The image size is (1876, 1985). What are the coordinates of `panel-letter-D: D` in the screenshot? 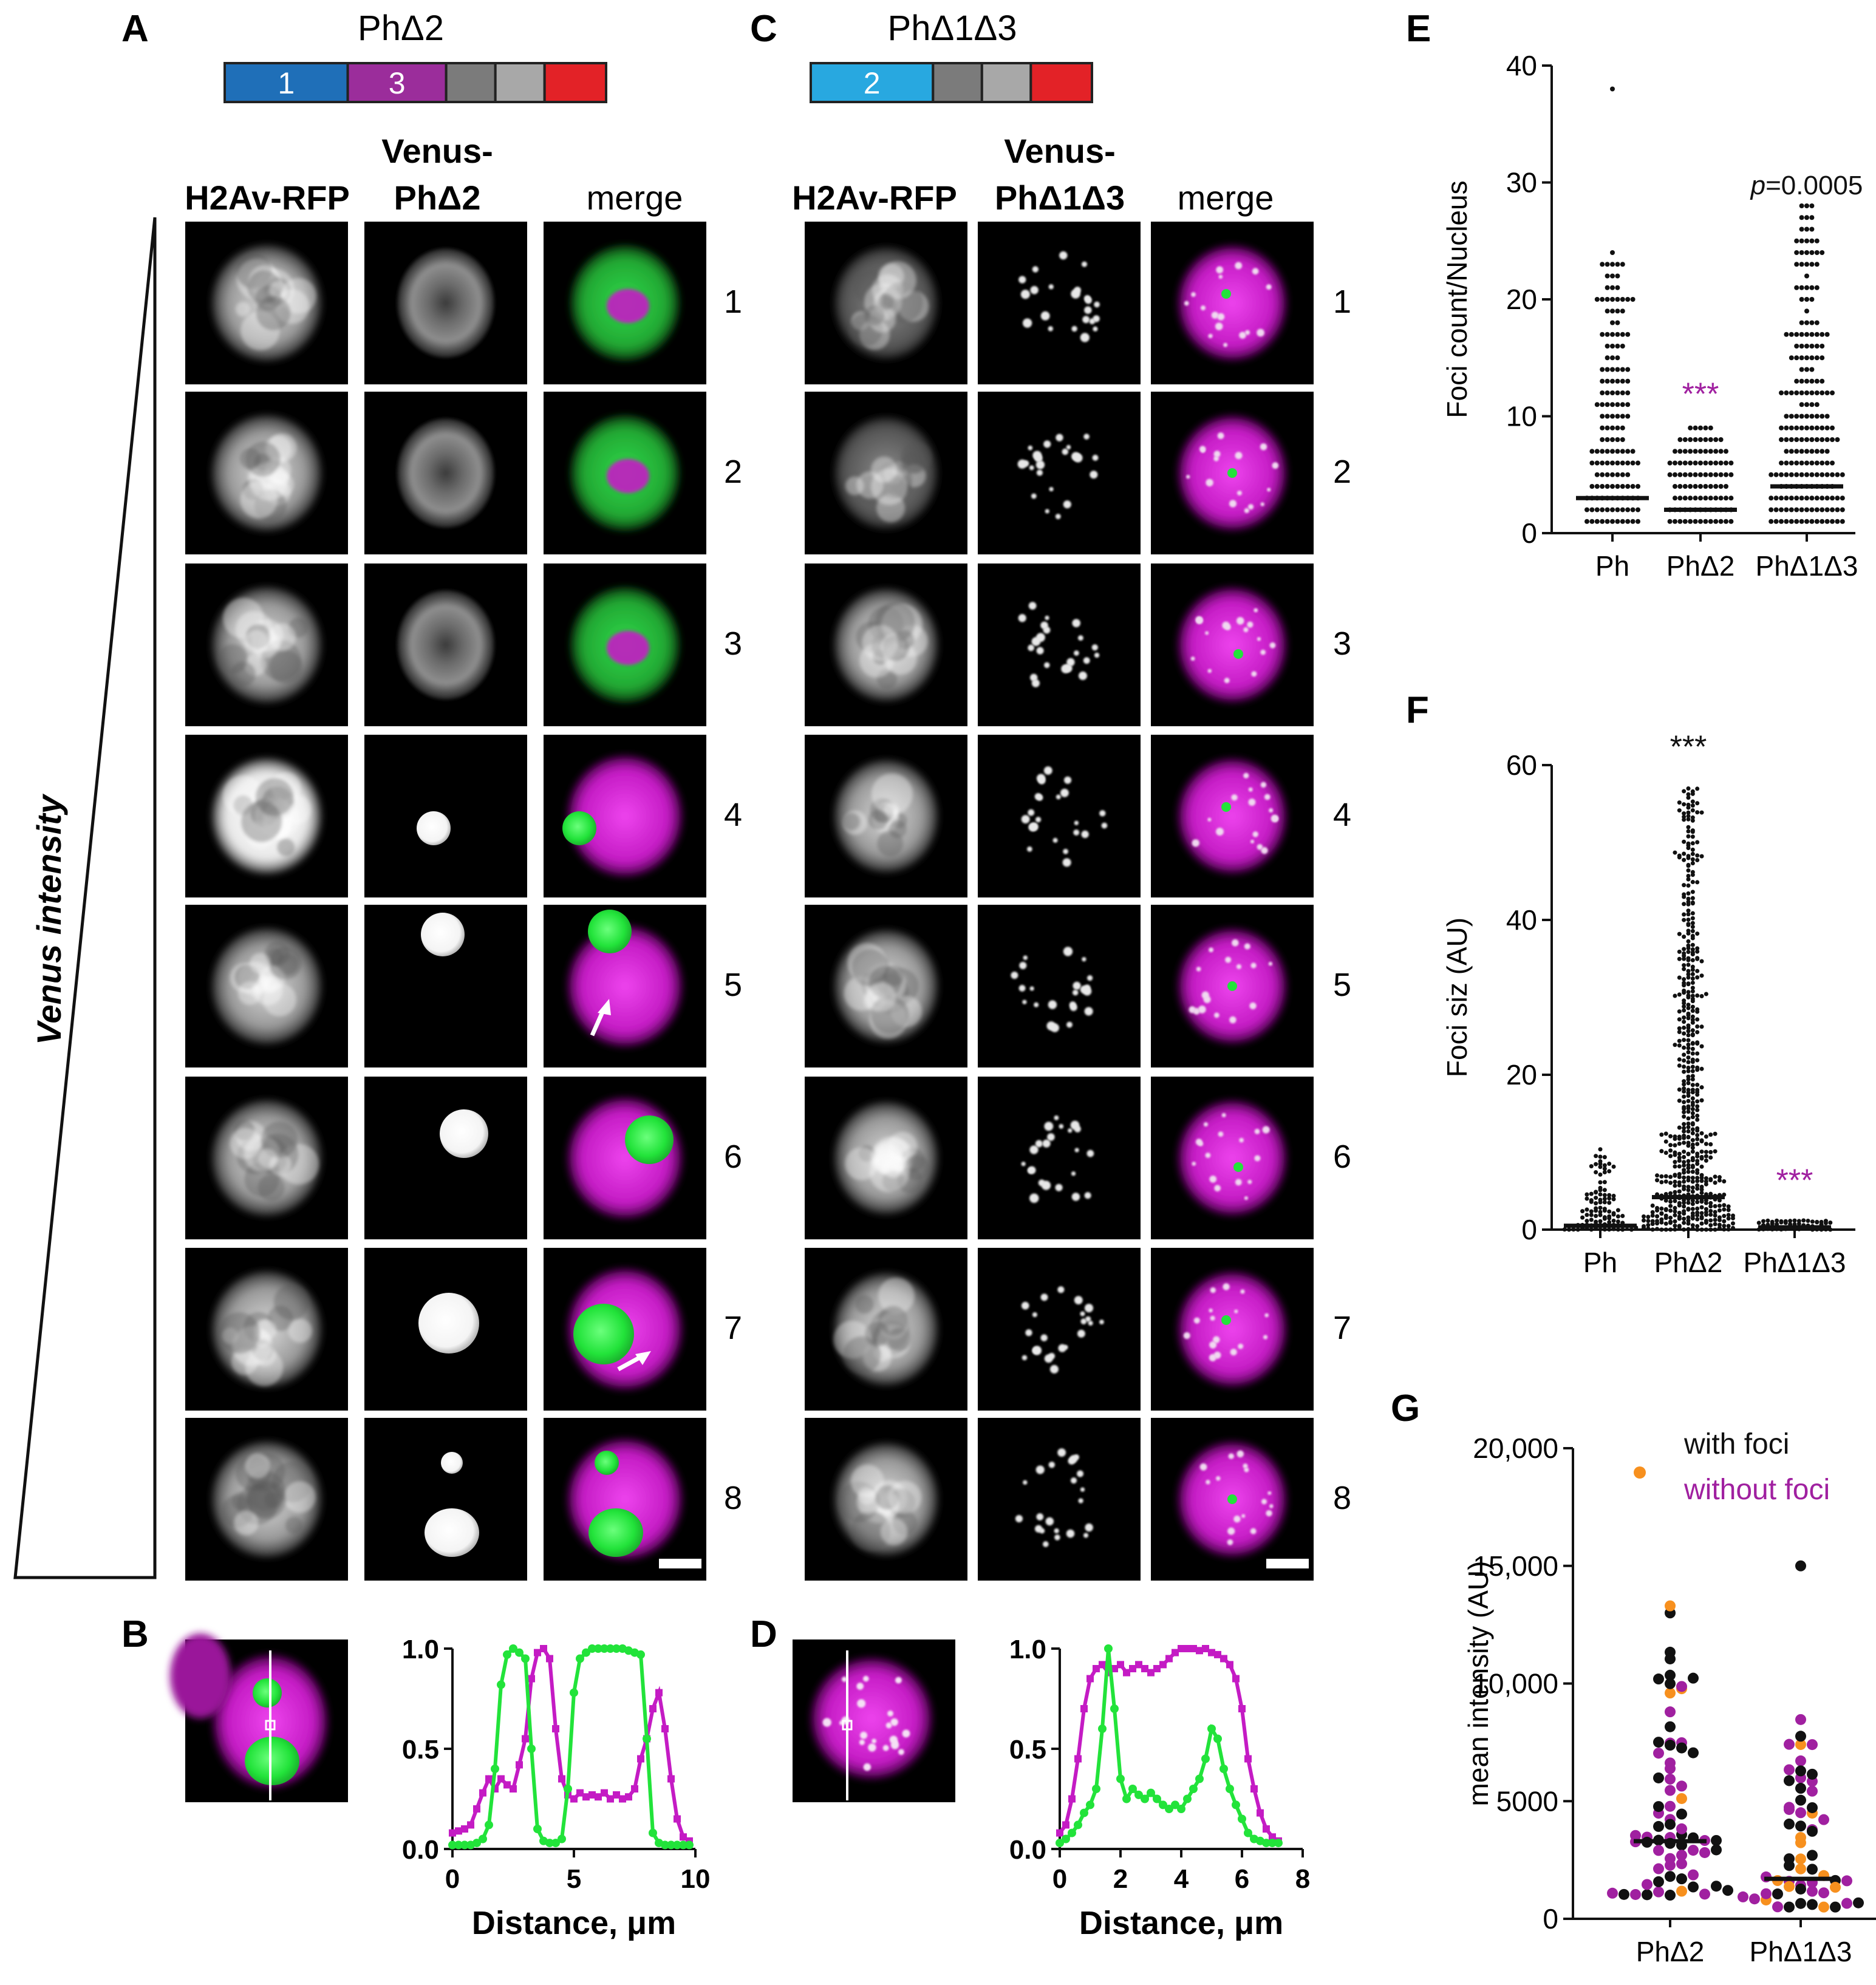 It's located at (763, 1634).